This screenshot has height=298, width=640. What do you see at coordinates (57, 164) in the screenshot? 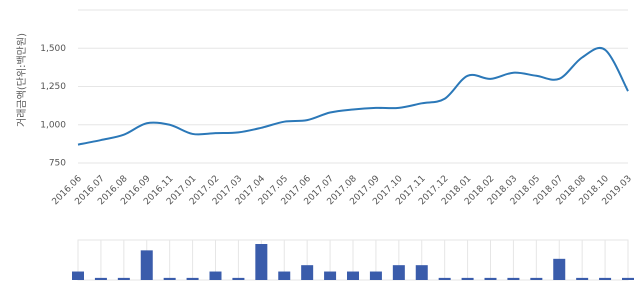
I see `y-tick-label: 750` at bounding box center [57, 164].